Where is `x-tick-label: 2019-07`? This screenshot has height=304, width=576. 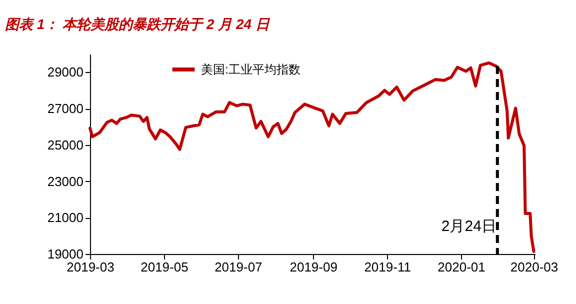 x-tick-label: 2019-07 is located at coordinates (238, 267).